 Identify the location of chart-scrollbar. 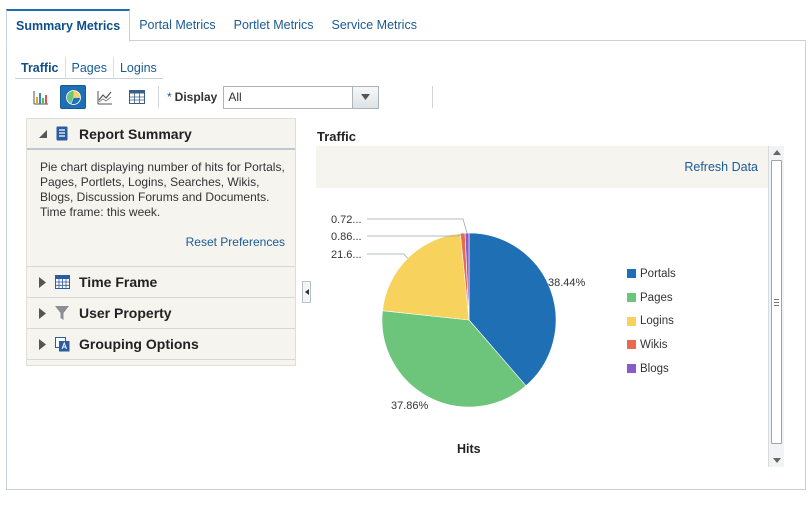
(776, 306).